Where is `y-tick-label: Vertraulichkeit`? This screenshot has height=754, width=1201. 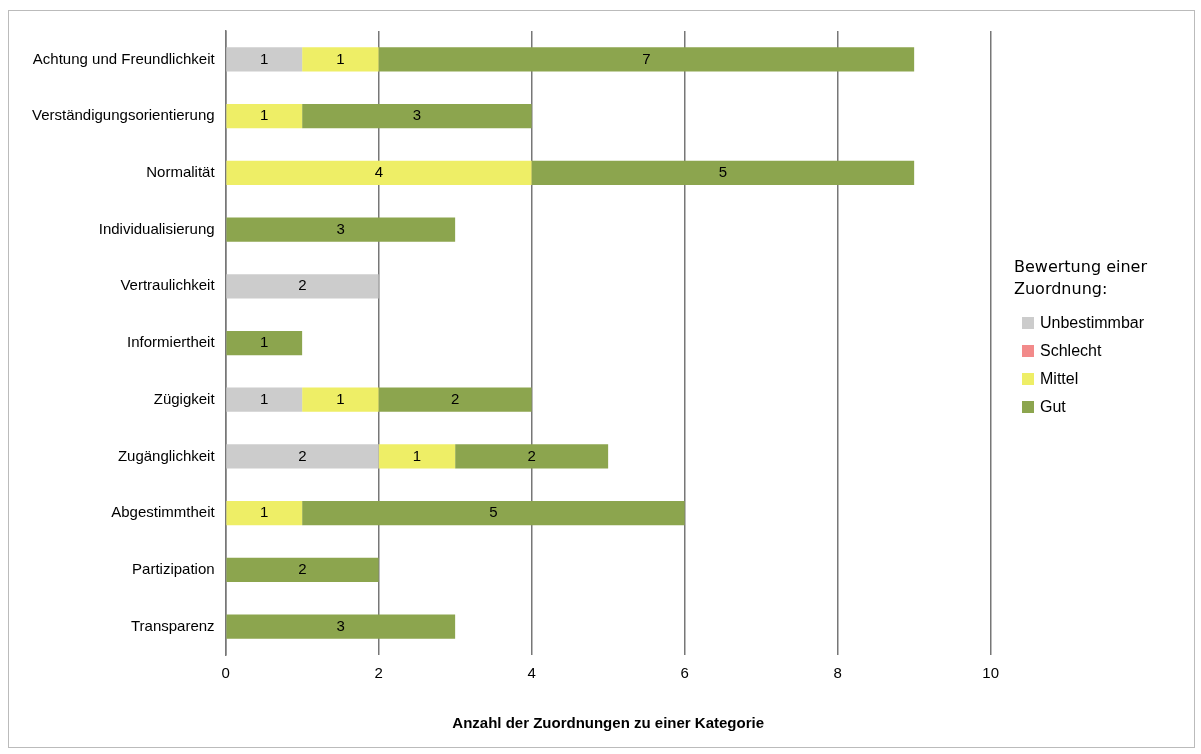 y-tick-label: Vertraulichkeit is located at coordinates (168, 285).